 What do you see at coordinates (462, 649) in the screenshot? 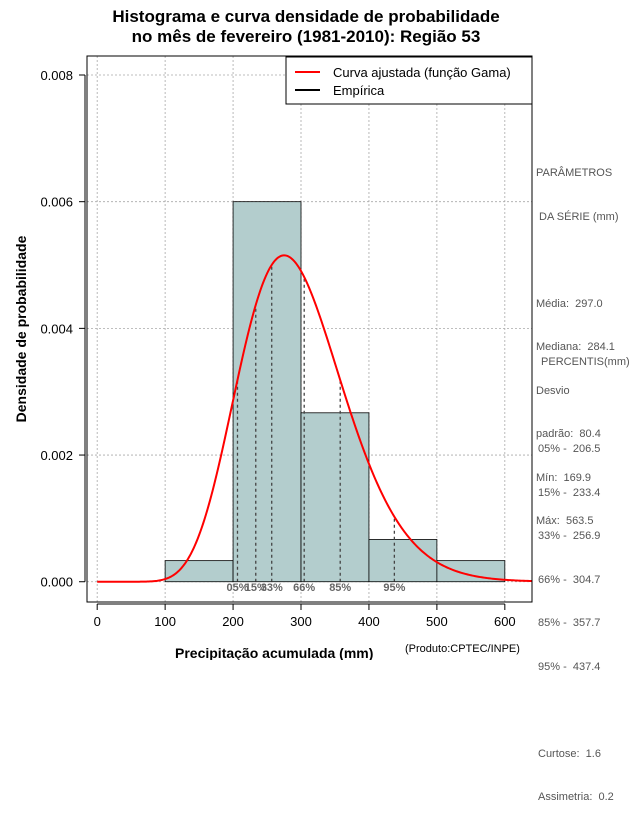
I see `source-note: (Produto:CPTEC/INPE)` at bounding box center [462, 649].